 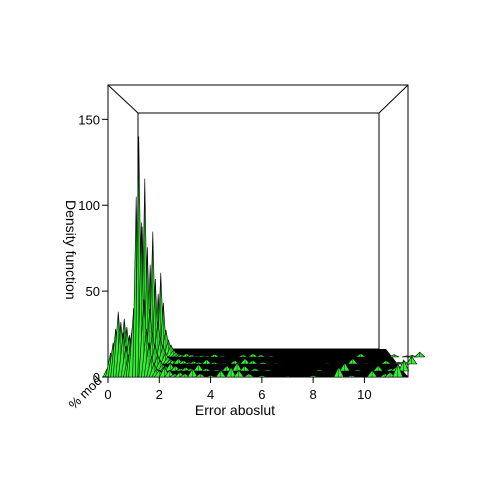 What do you see at coordinates (313, 394) in the screenshot?
I see `x-tick-label: 8` at bounding box center [313, 394].